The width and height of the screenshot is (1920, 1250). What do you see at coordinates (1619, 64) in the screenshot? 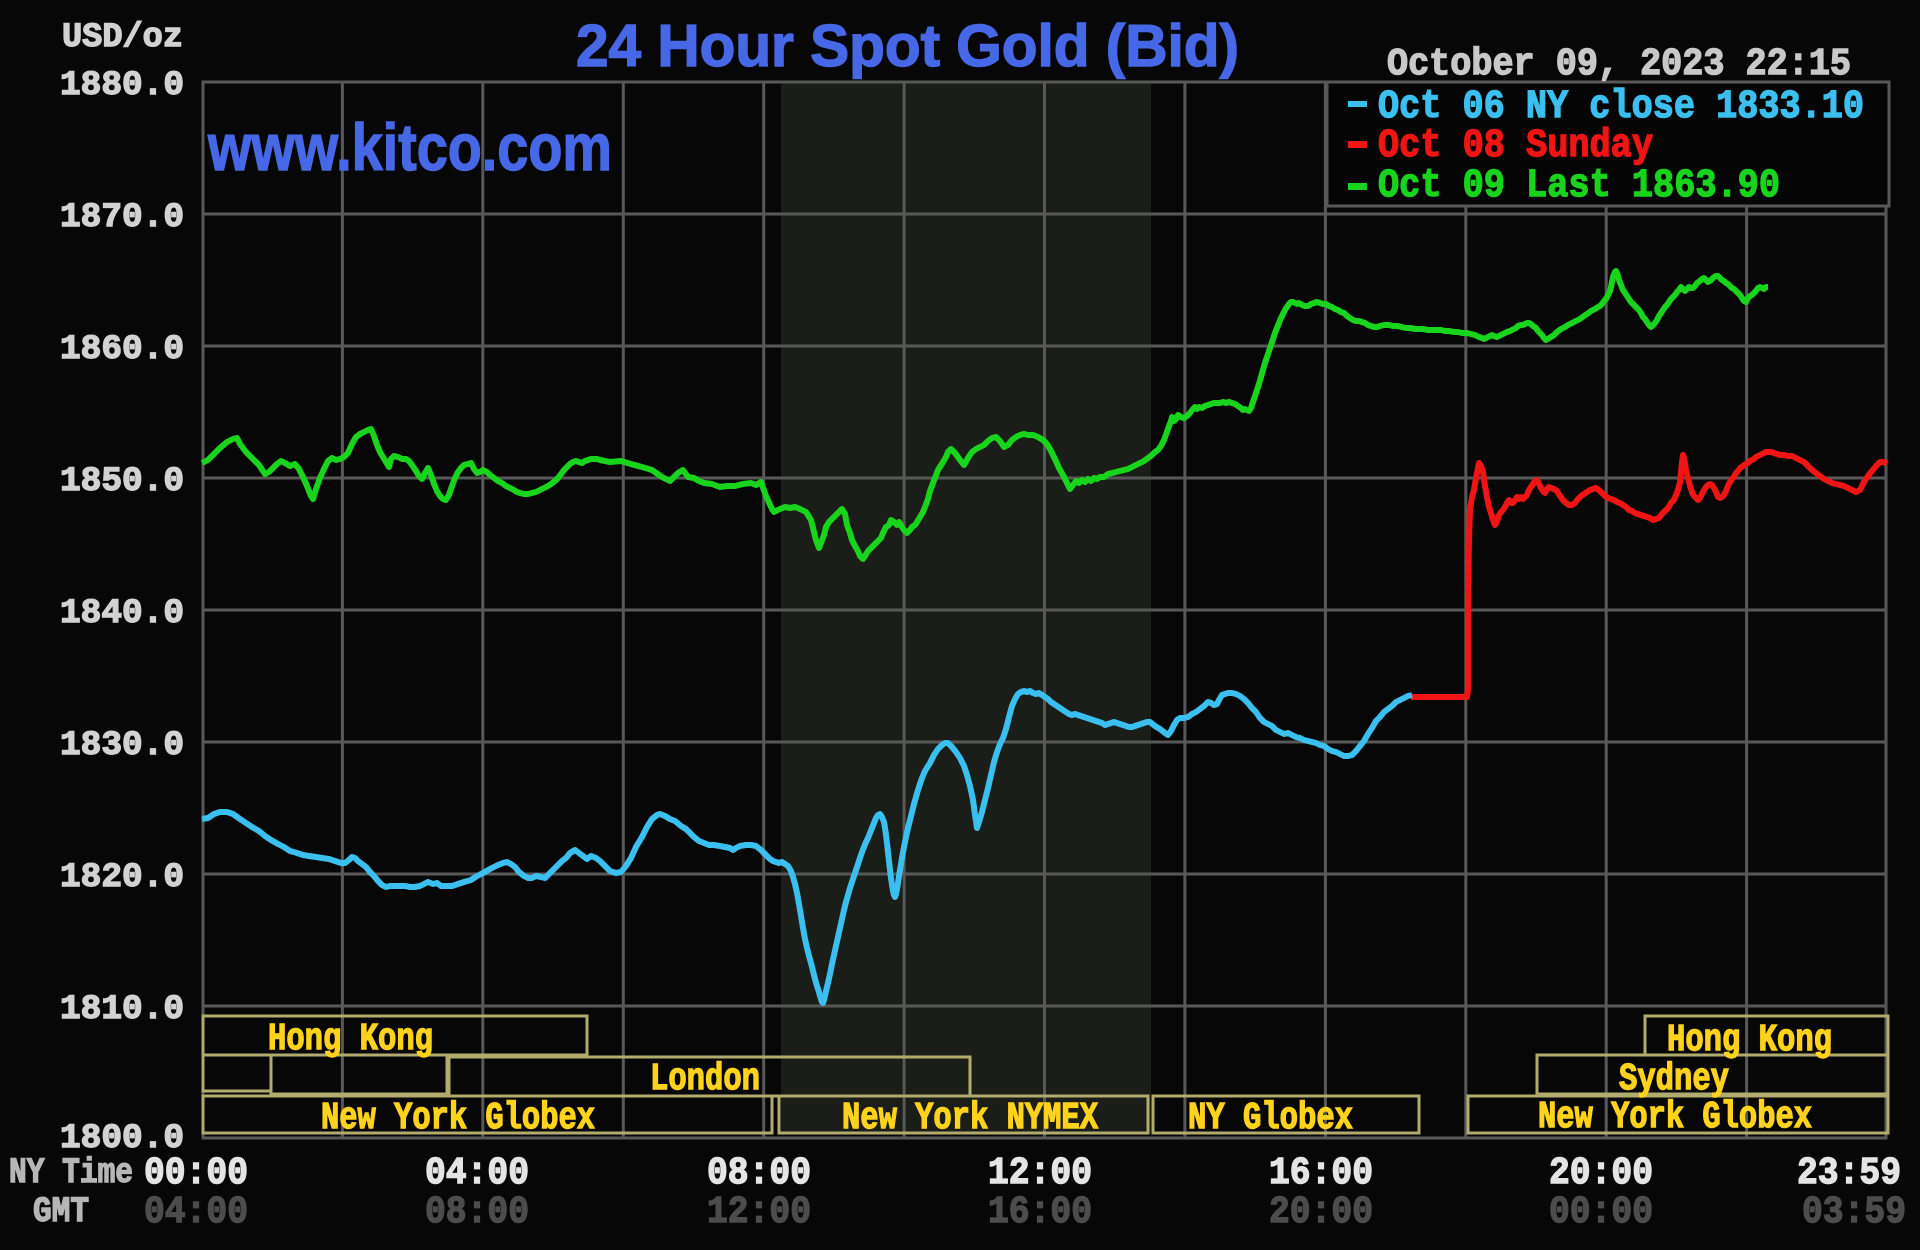
I see `svg-text: October 09, 2023 22:15` at bounding box center [1619, 64].